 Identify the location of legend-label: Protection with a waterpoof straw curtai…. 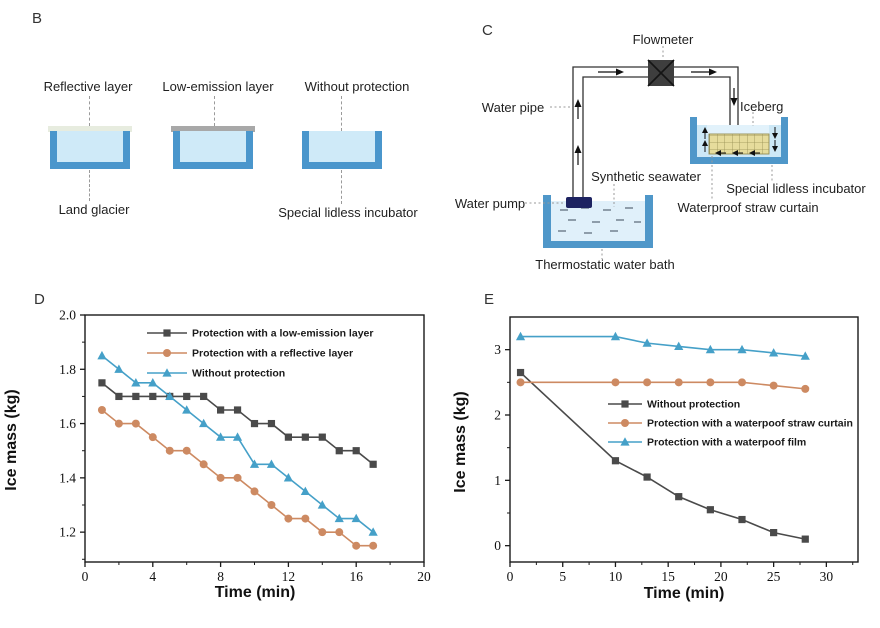
(750, 424).